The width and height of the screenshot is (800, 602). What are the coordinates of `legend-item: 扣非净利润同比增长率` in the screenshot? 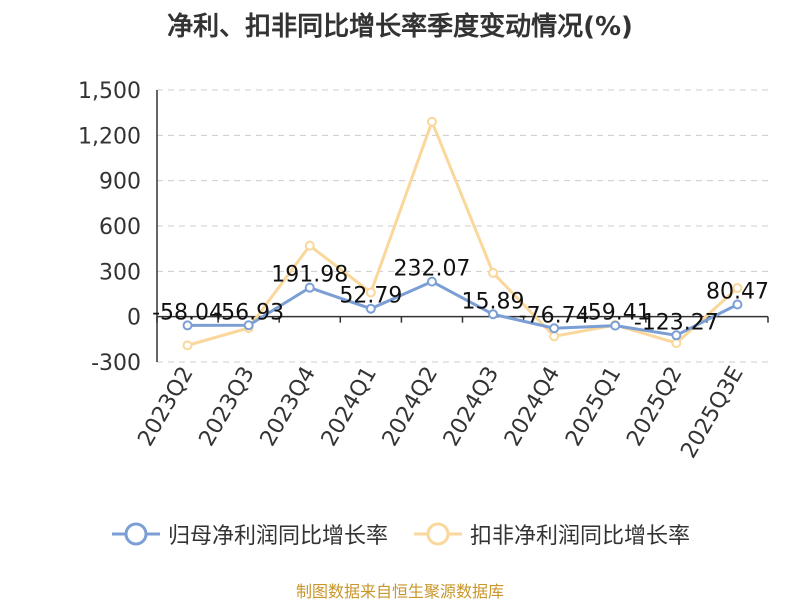 It's located at (551, 534).